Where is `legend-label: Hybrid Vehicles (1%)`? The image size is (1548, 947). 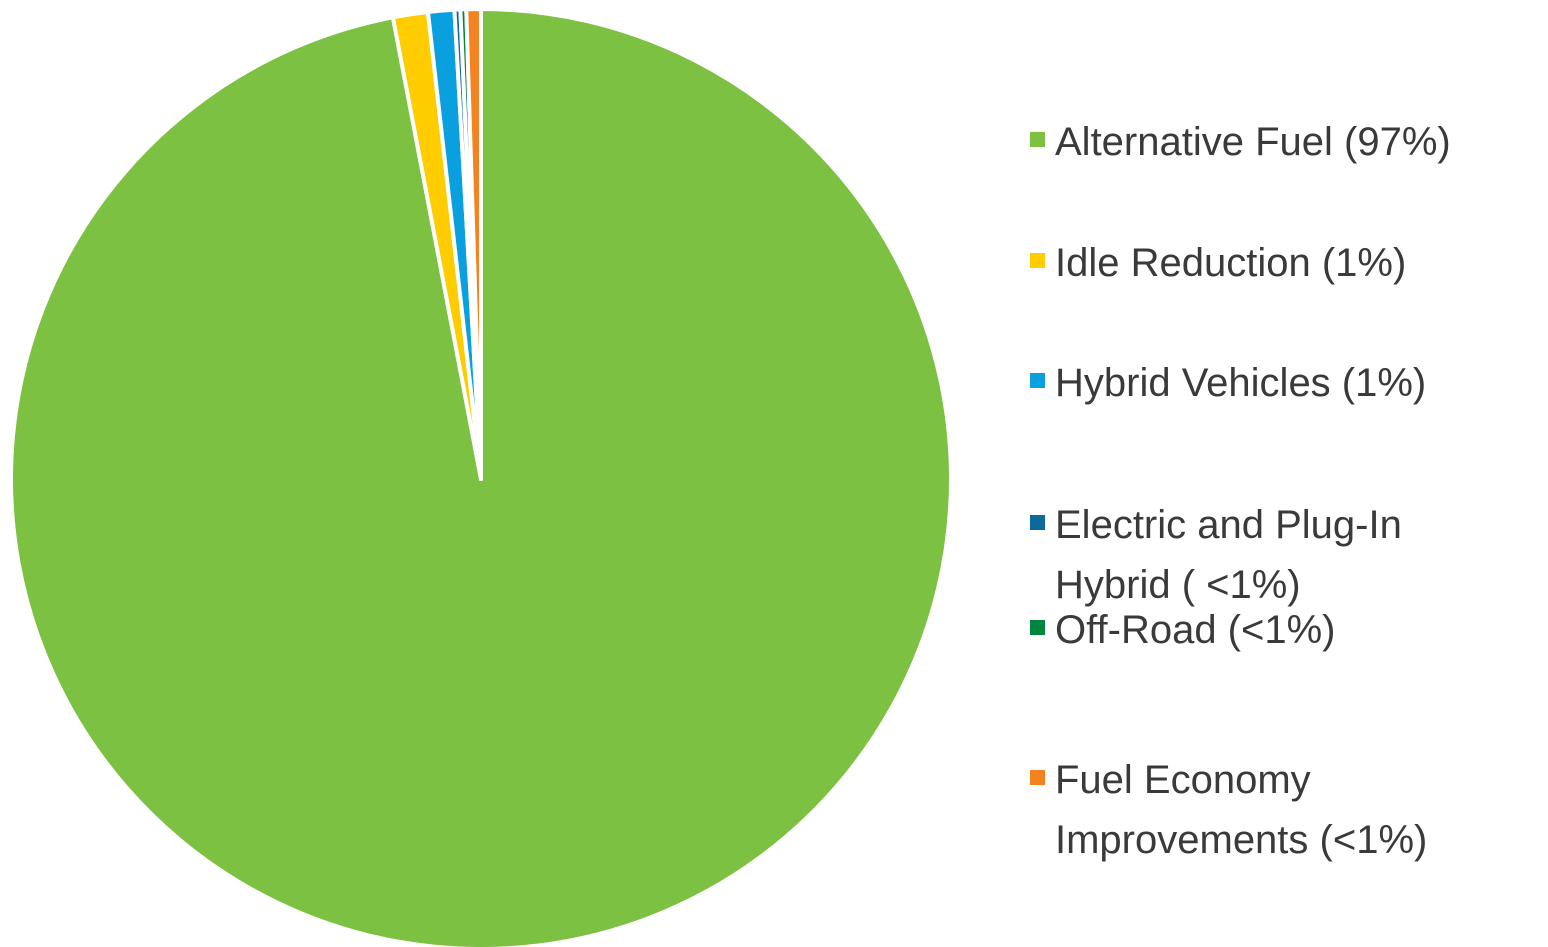
legend-label: Hybrid Vehicles (1%) is located at coordinates (1241, 383).